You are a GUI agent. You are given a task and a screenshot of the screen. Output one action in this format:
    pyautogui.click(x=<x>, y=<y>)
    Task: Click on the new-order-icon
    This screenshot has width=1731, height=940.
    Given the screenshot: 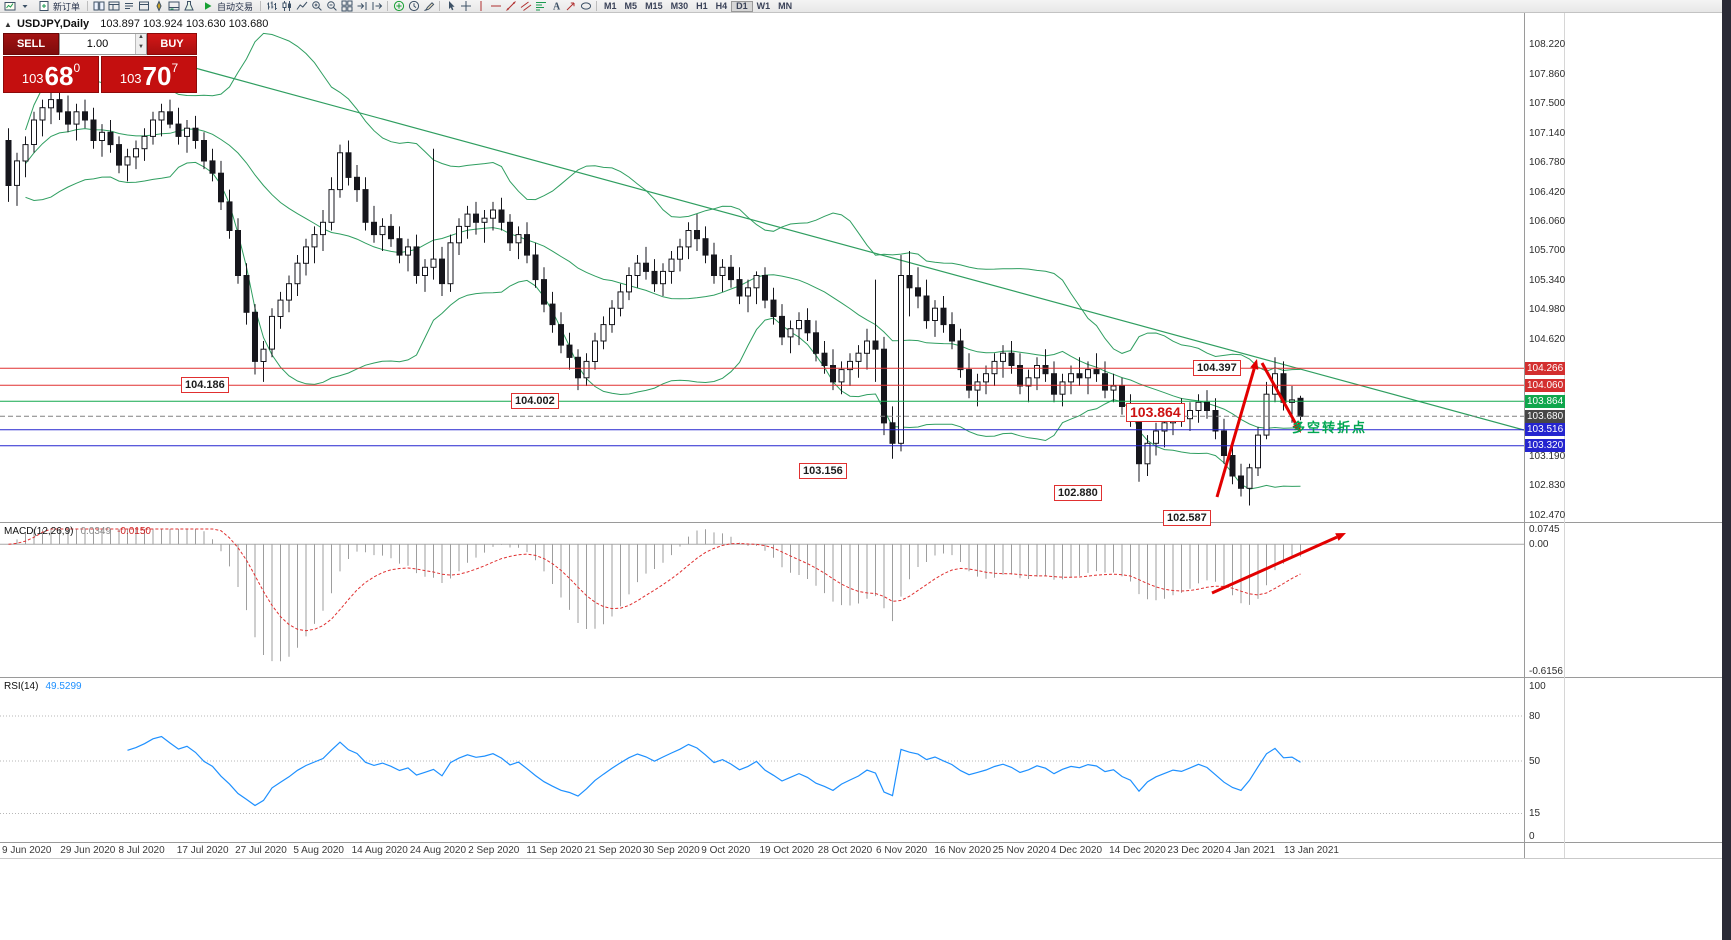 What is the action you would take?
    pyautogui.click(x=43, y=6)
    